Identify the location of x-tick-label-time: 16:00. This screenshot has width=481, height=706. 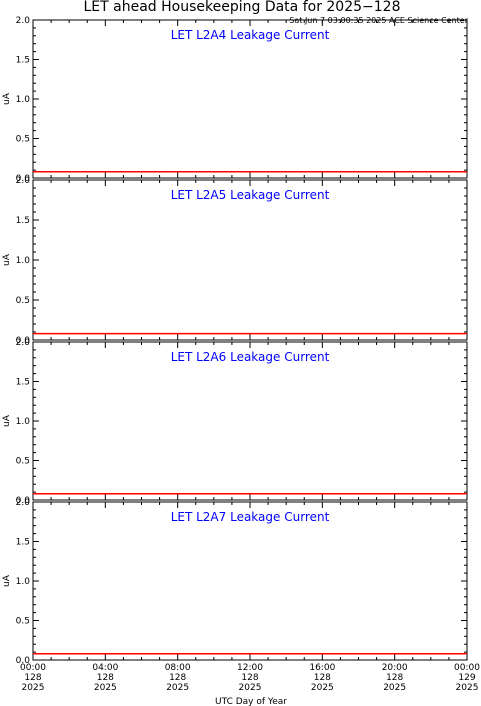
(322, 668).